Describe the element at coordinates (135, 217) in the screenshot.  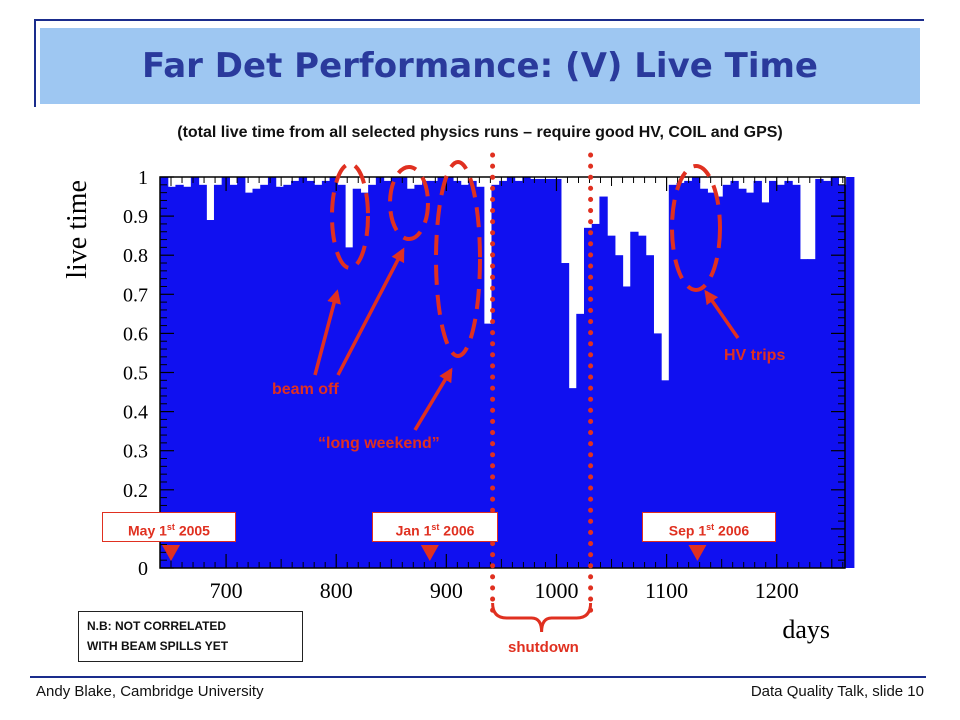
I see `y-tick-label: 0.9` at that location.